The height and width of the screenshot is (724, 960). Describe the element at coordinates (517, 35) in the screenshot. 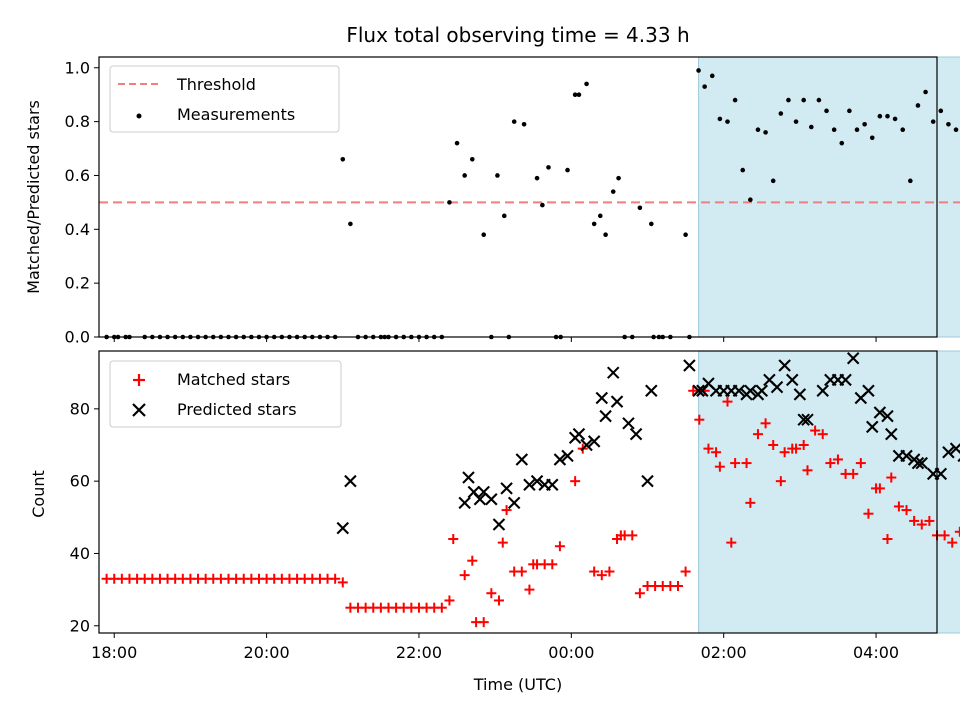

I see `chart-title: Flux total observing time = 4.33 h` at that location.